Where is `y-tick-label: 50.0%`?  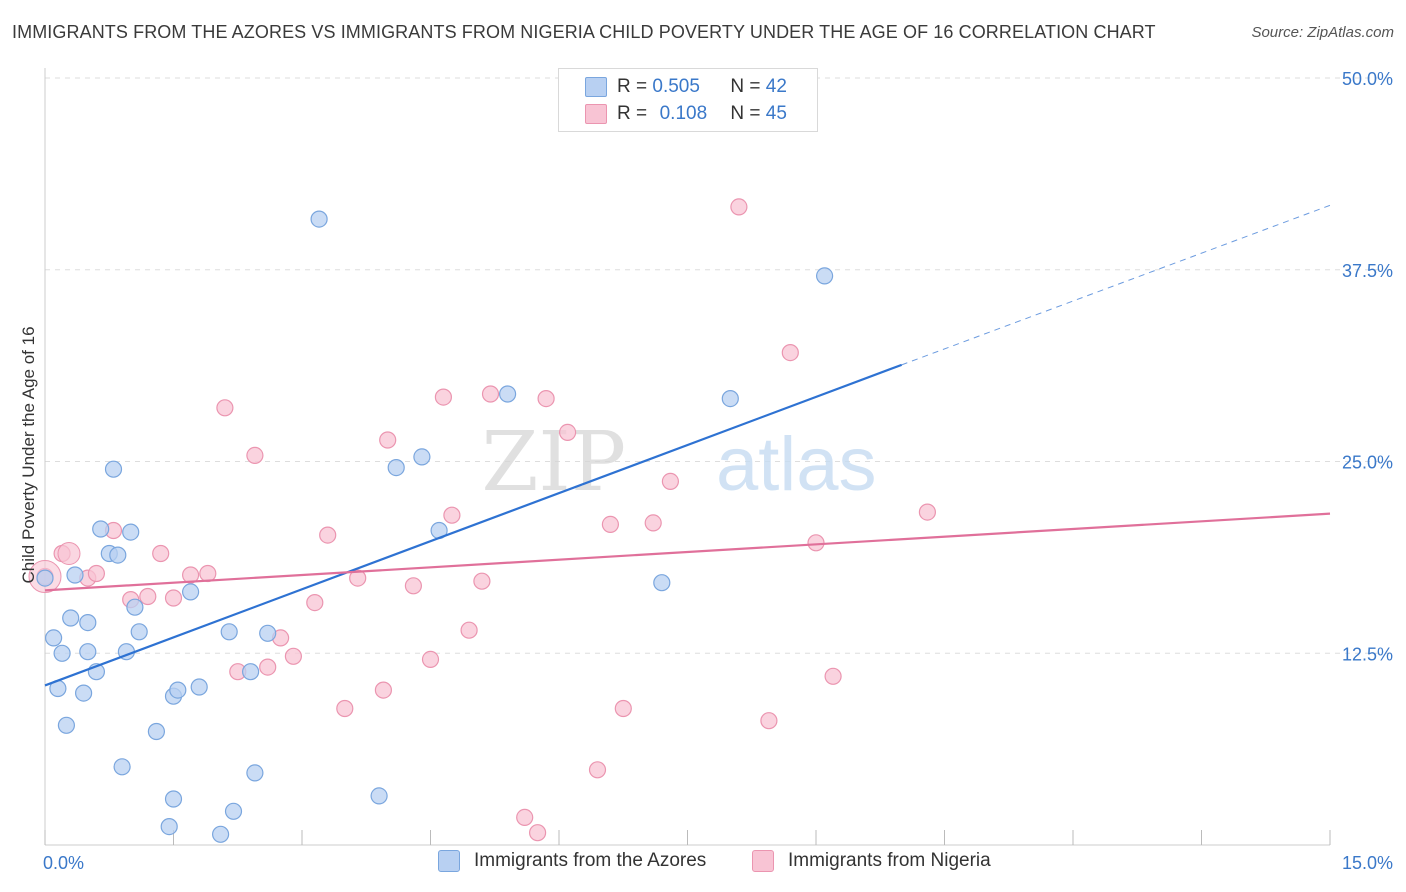 y-tick-label: 50.0% is located at coordinates (1367, 79).